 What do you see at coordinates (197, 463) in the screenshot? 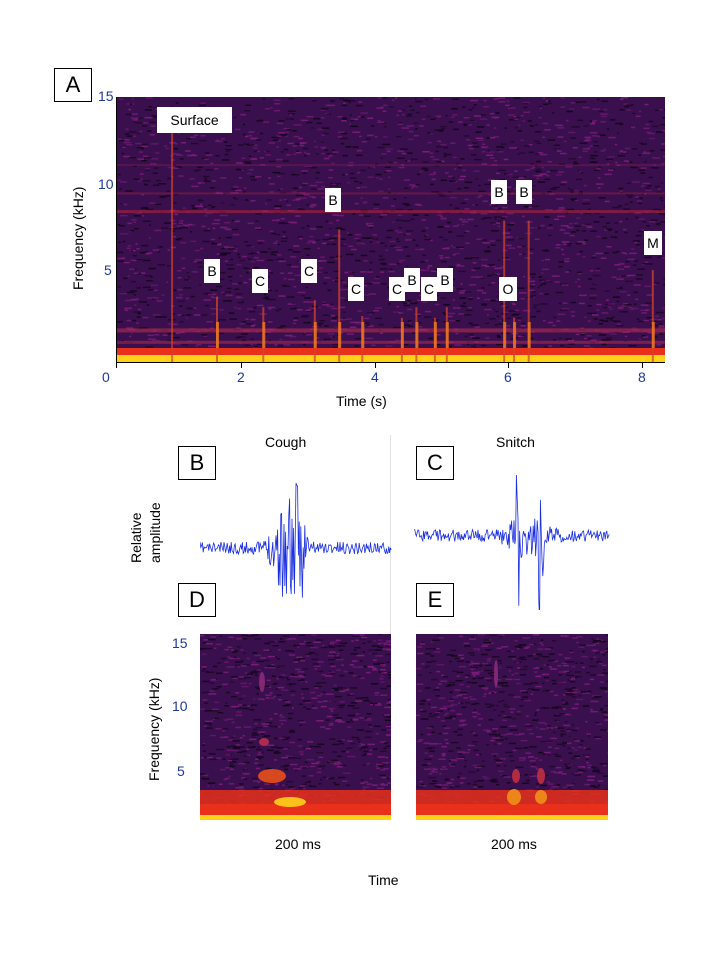
I see `panel-label-b: B` at bounding box center [197, 463].